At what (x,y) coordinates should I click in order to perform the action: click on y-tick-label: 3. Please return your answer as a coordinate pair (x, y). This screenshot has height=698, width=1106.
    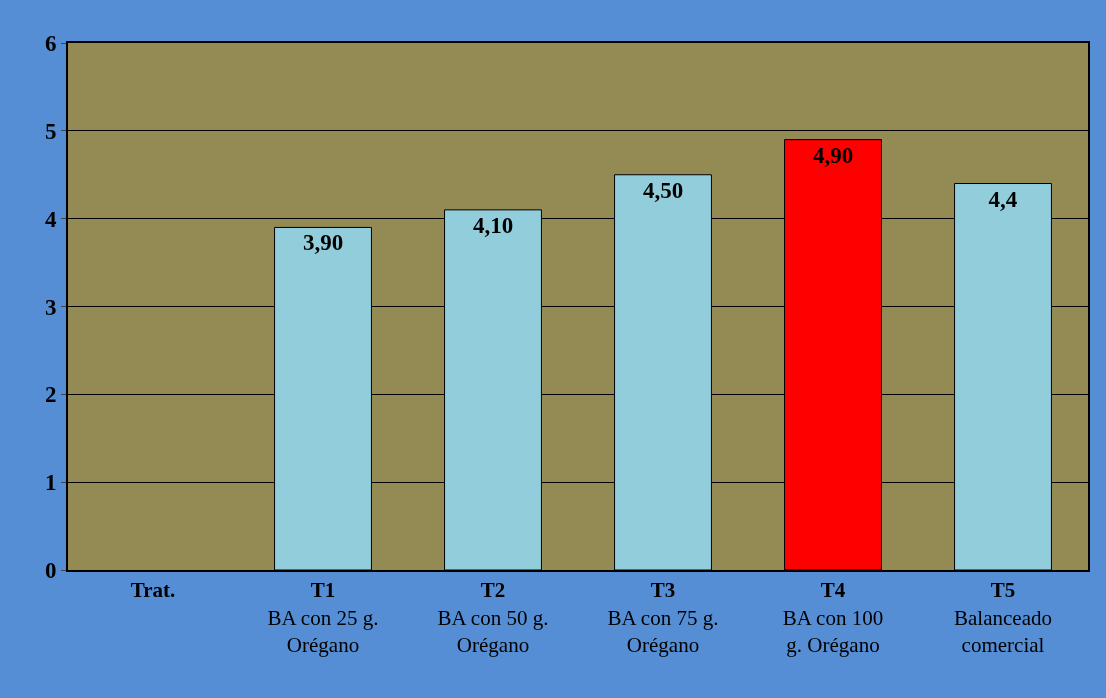
    Looking at the image, I should click on (50, 307).